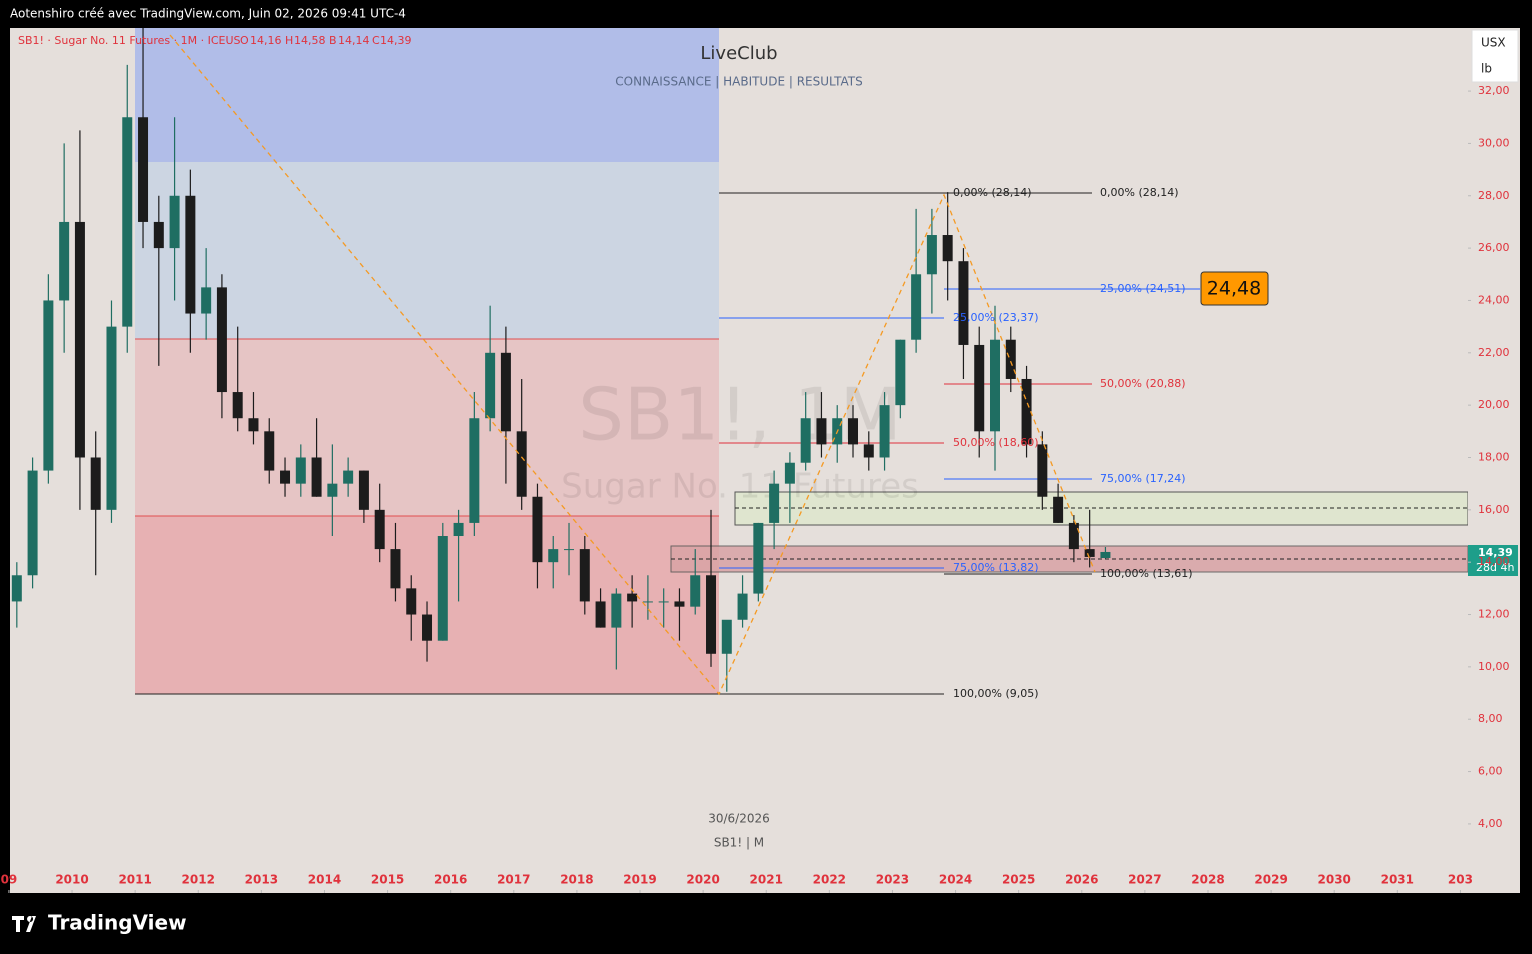  I want to click on y-tick-label: 10,00, so click(1494, 666).